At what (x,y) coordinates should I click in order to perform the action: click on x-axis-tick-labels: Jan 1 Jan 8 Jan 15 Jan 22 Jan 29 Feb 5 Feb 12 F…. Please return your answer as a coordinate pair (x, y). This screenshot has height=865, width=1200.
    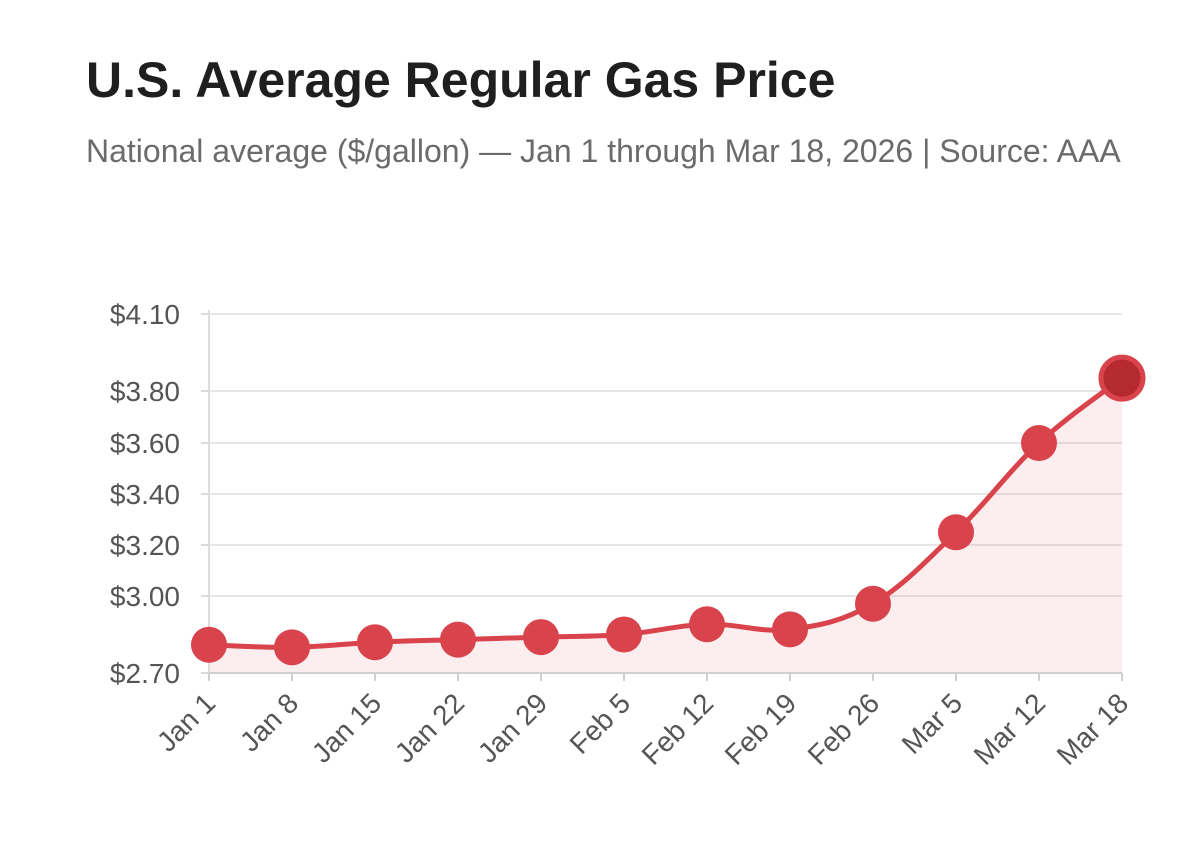
    Looking at the image, I should click on (642, 729).